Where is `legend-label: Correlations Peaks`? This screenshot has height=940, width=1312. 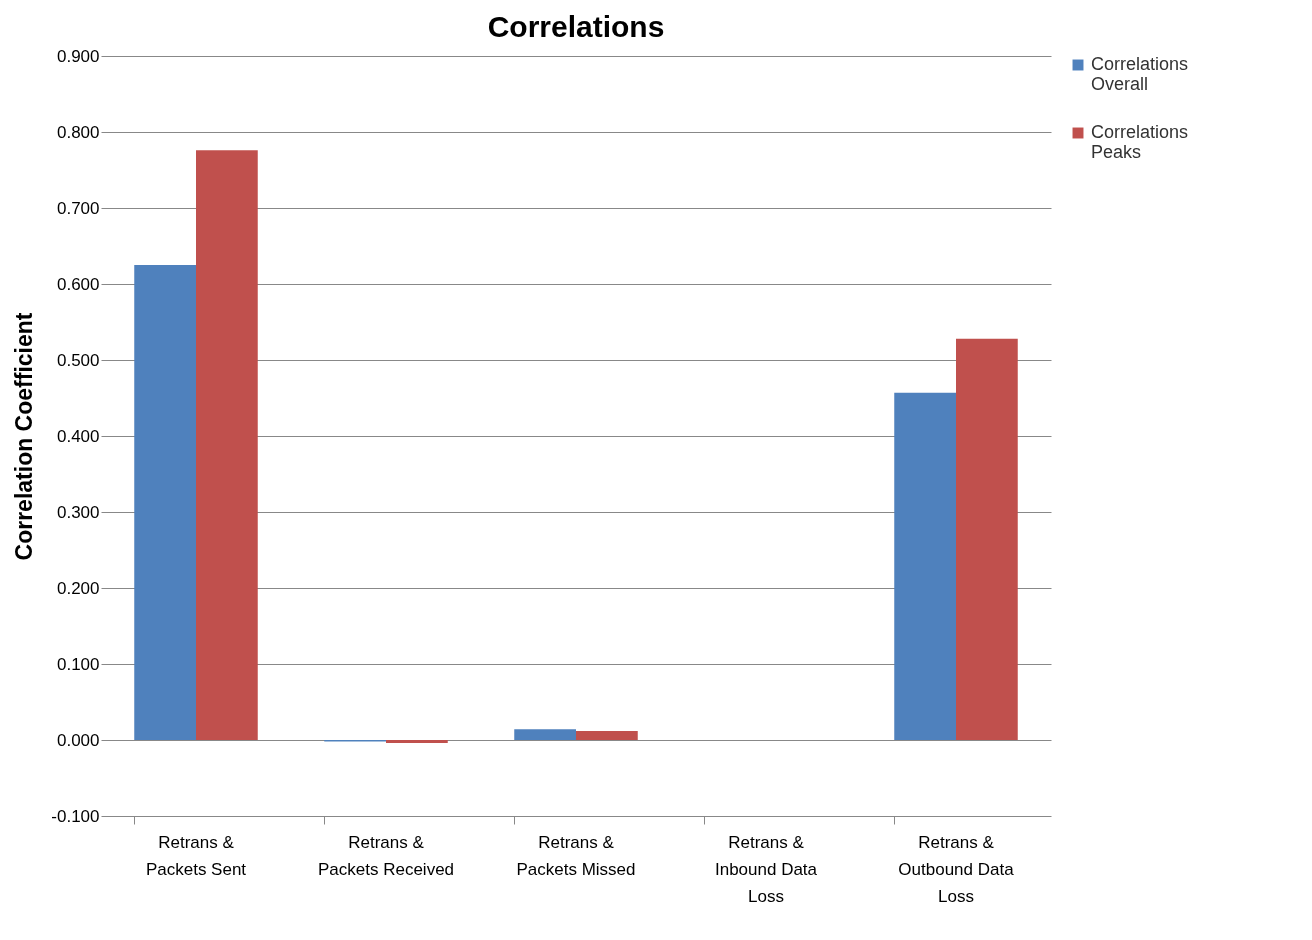
legend-label: Correlations Peaks is located at coordinates (1140, 142).